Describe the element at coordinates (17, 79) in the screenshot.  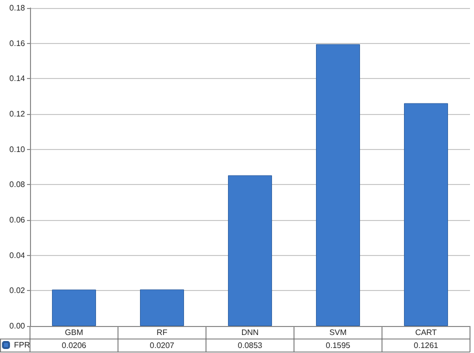
I see `y-tick-label: 0.14` at that location.